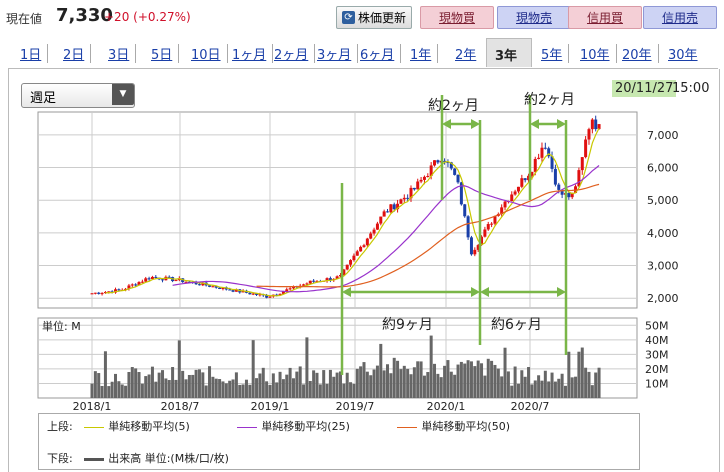 This screenshot has width=724, height=472. What do you see at coordinates (94, 427) in the screenshot?
I see `ma5-swatch` at bounding box center [94, 427].